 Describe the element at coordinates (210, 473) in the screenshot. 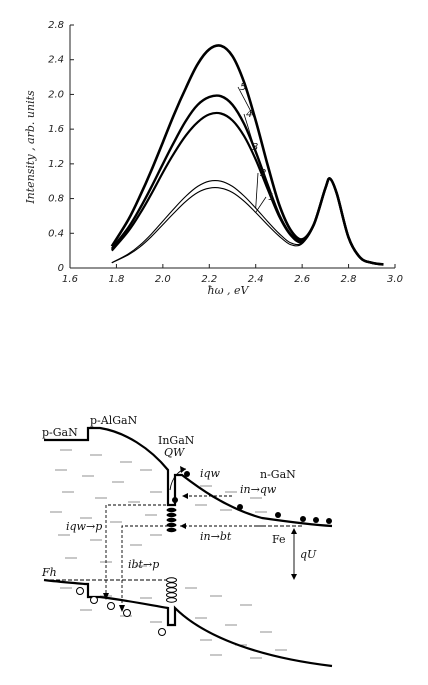

I see `label-i-qw: iqw` at that location.